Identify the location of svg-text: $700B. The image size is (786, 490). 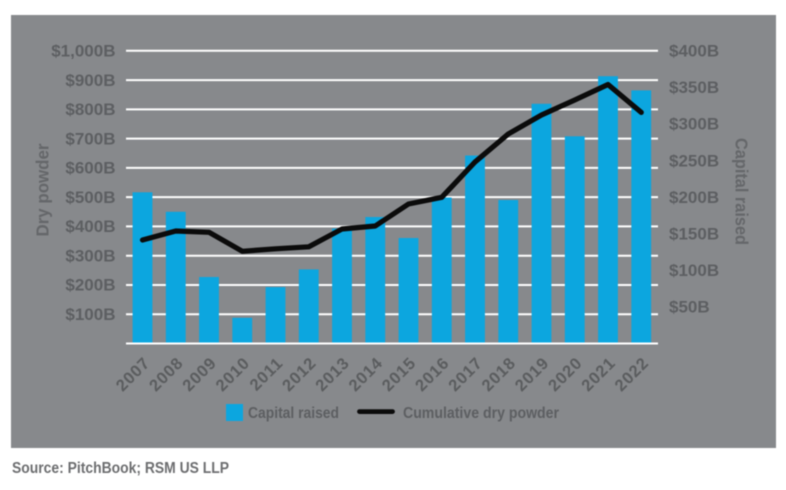
(90, 138).